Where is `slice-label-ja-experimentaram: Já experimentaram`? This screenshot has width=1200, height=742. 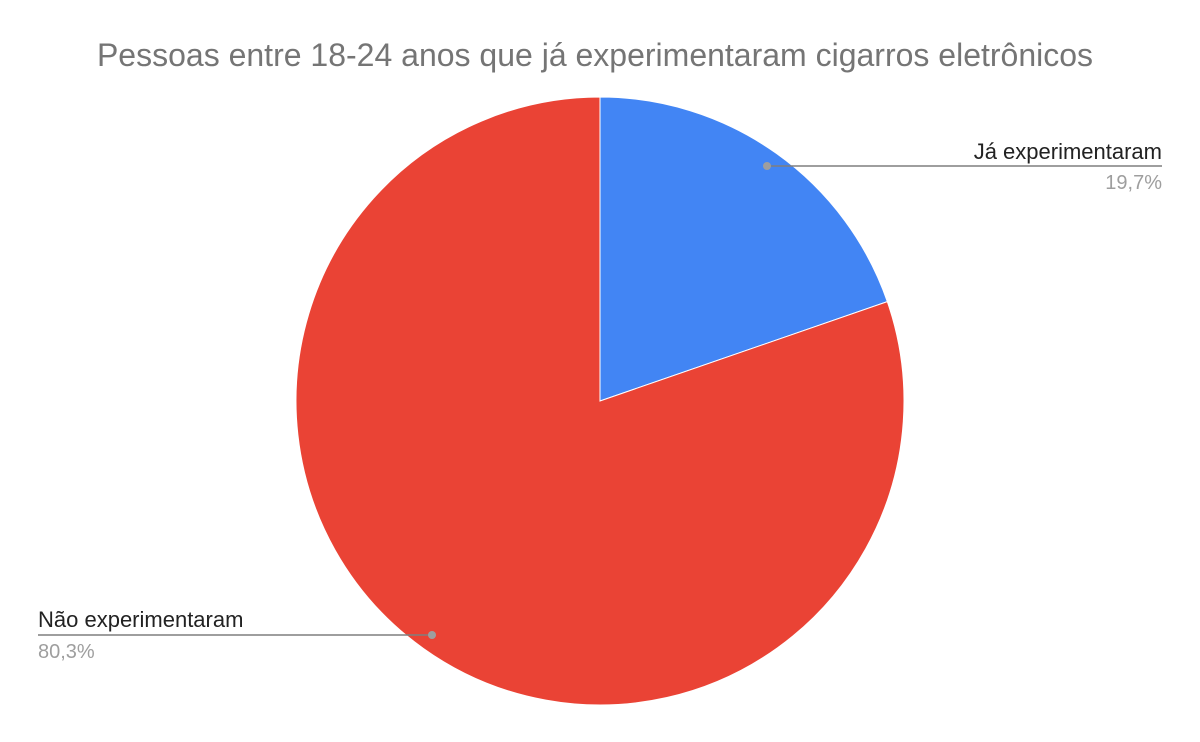
slice-label-ja-experimentaram: Já experimentaram is located at coordinates (1068, 151).